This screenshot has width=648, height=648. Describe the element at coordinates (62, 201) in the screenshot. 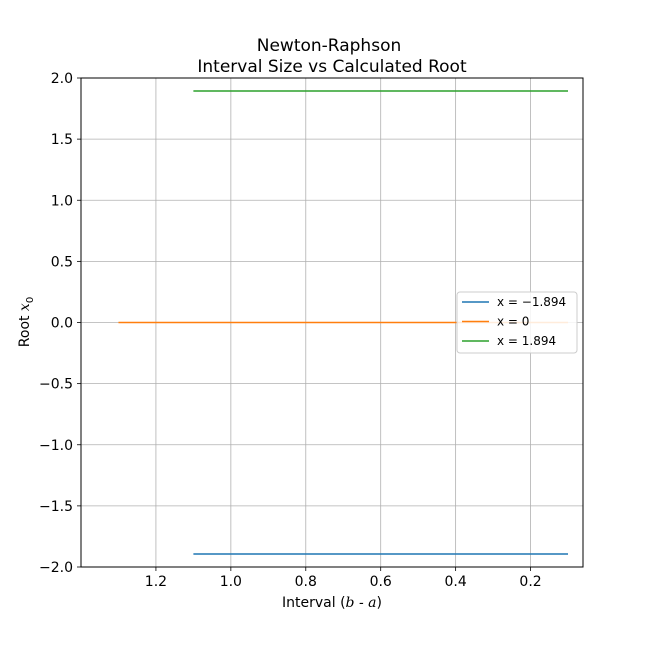

I see `y-tick-label: 1.0` at that location.